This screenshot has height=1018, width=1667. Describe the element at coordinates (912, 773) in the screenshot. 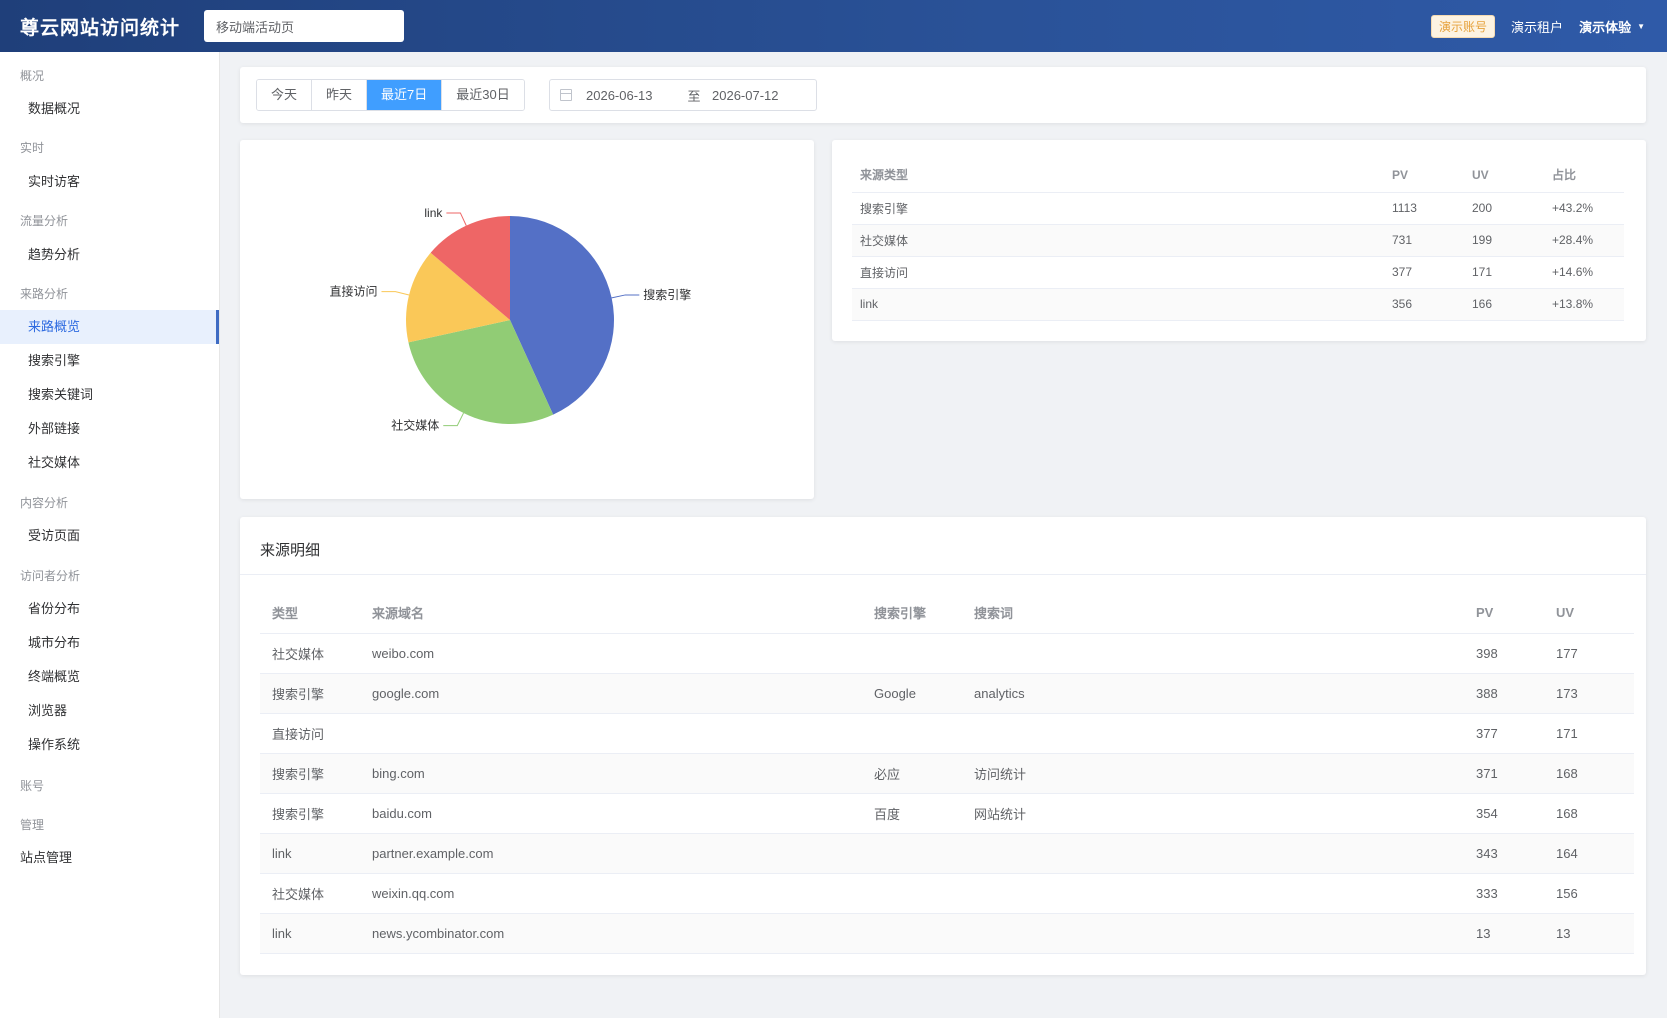

I see `table-cell: 必应` at that location.